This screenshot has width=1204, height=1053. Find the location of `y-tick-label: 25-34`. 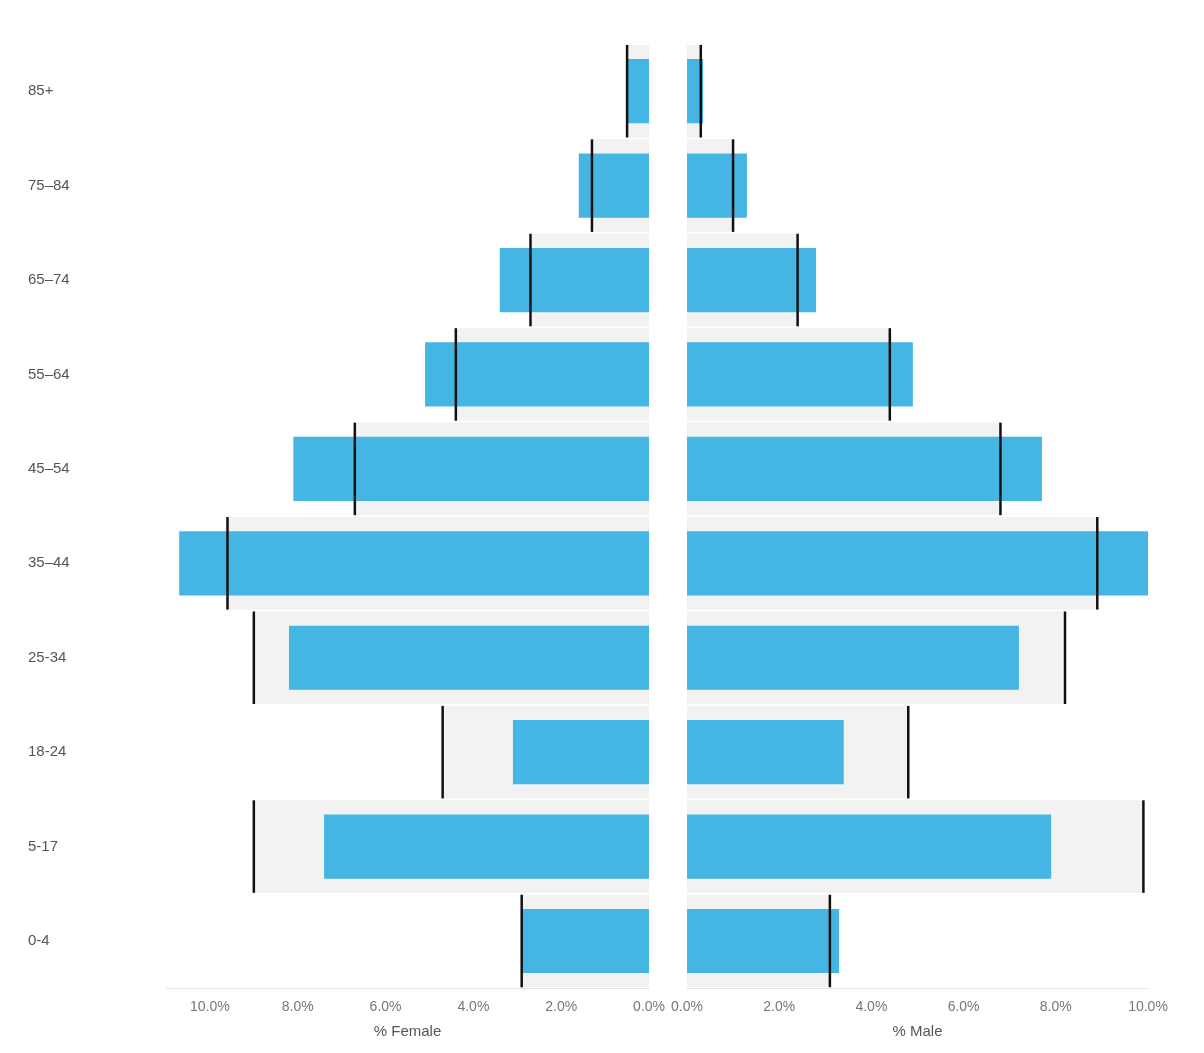

y-tick-label: 25-34 is located at coordinates (47, 656).